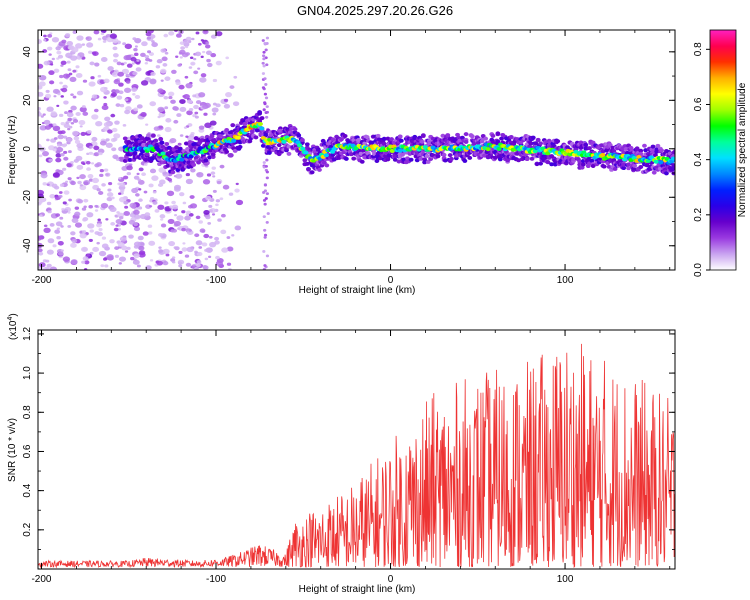 The image size is (750, 600). What do you see at coordinates (27, 334) in the screenshot?
I see `snr-y-tick-label: 1.2` at bounding box center [27, 334].